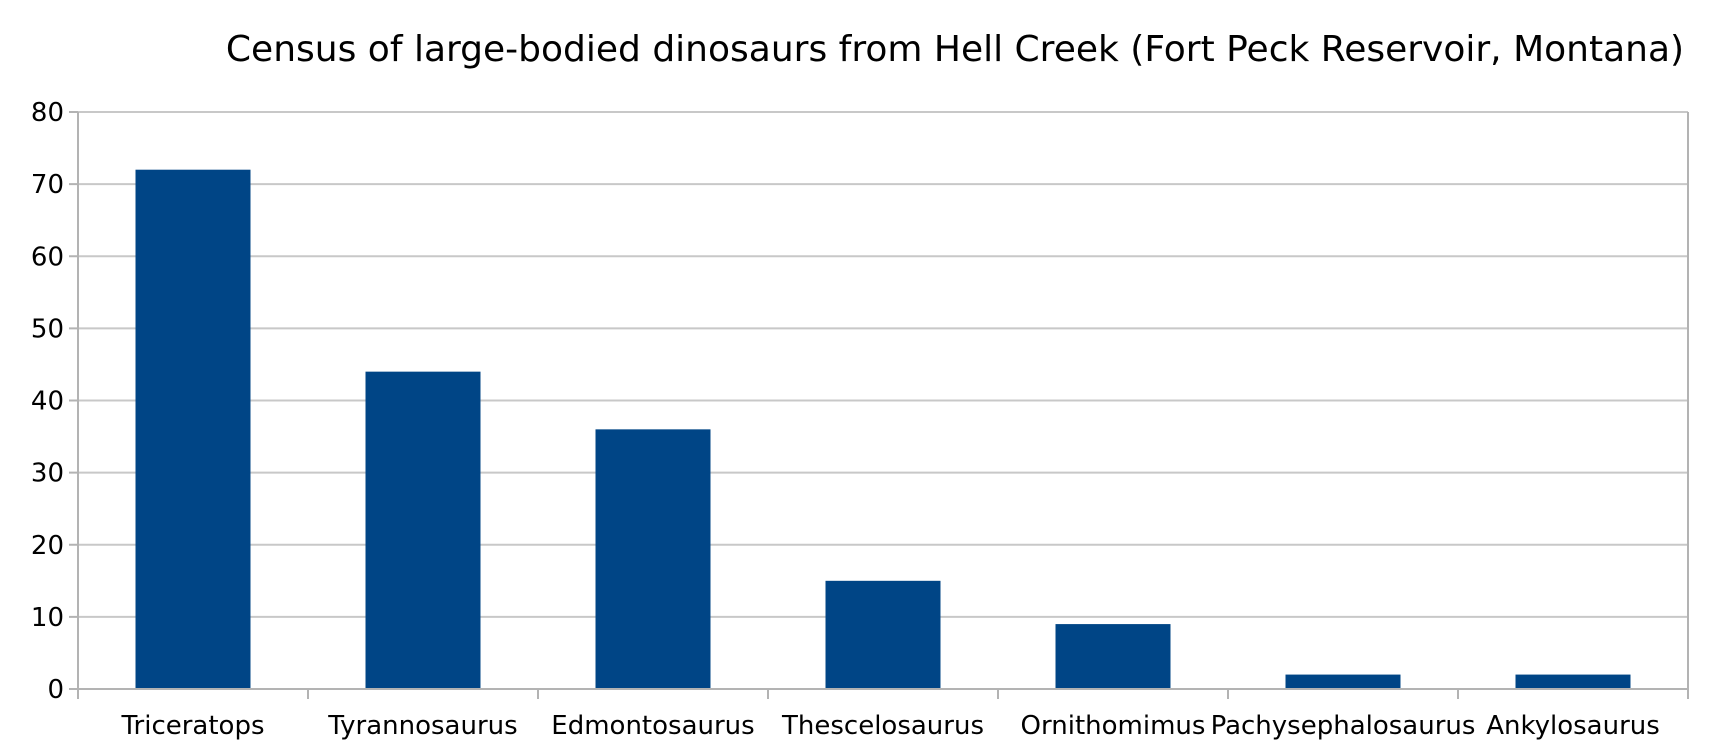 The height and width of the screenshot is (749, 1712). What do you see at coordinates (47, 474) in the screenshot?
I see `y-tick-label: 30` at bounding box center [47, 474].